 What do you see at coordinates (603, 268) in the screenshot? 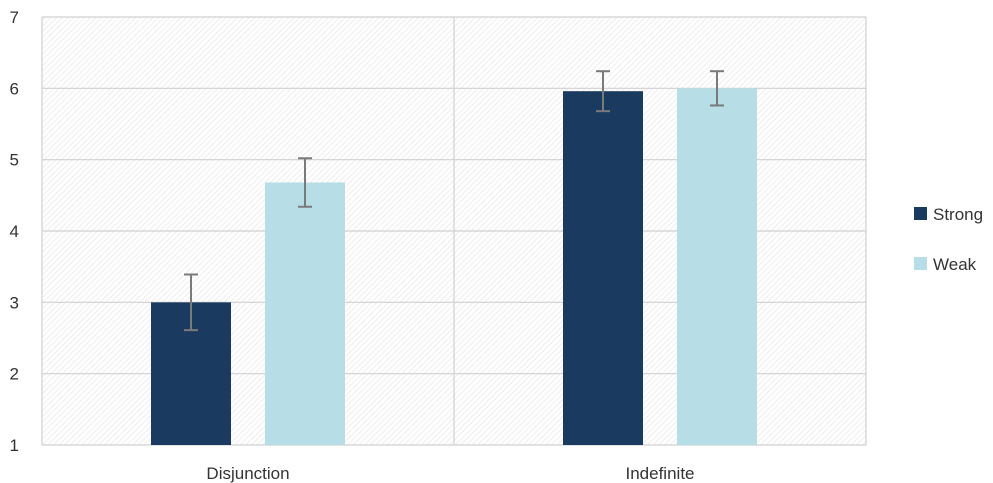
I see `bar-strong-indefinite` at bounding box center [603, 268].